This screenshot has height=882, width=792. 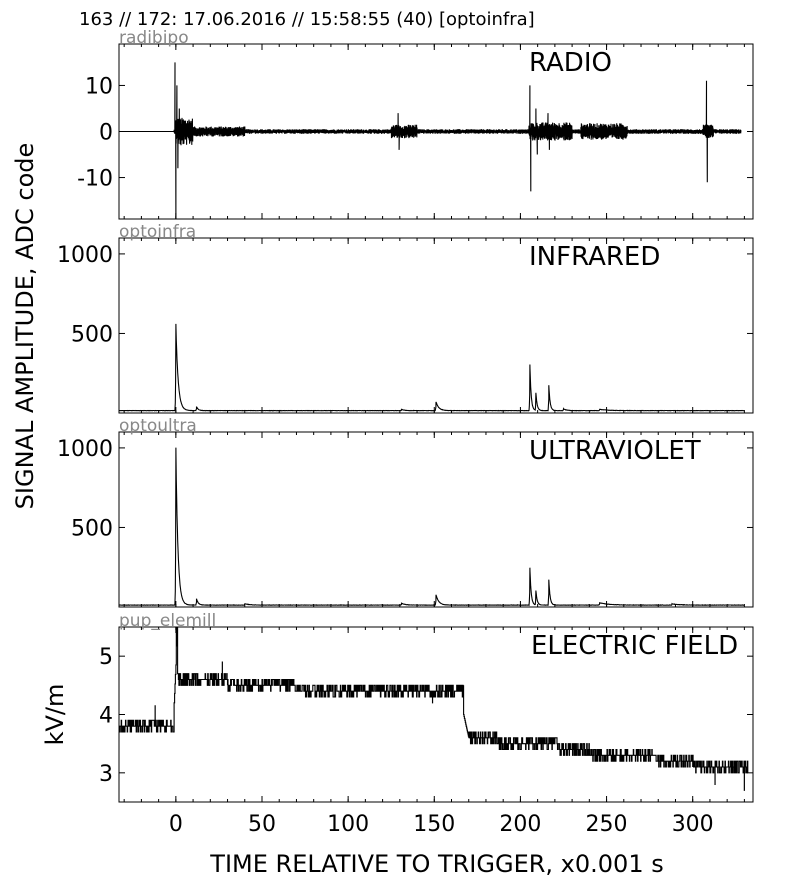 What do you see at coordinates (434, 824) in the screenshot?
I see `x-tick-label: 150` at bounding box center [434, 824].